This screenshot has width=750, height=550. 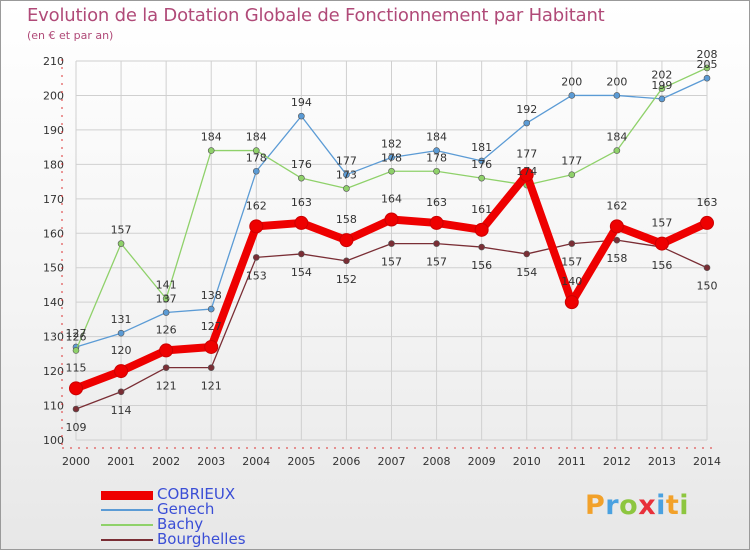 I want to click on proxiti-logo: Proxiti, so click(x=637, y=505).